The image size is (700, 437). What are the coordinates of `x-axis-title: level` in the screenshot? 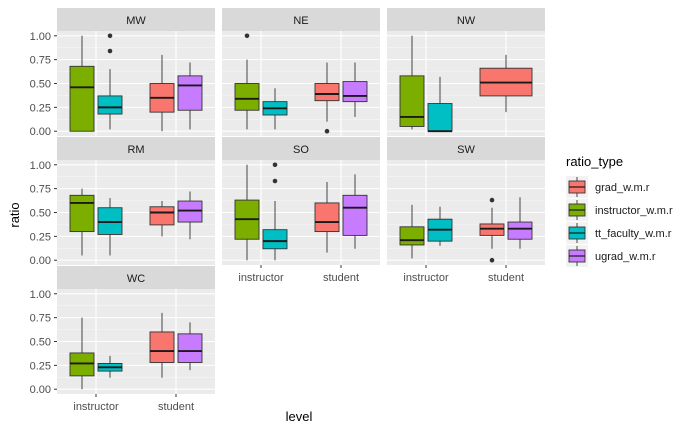 It's located at (299, 416).